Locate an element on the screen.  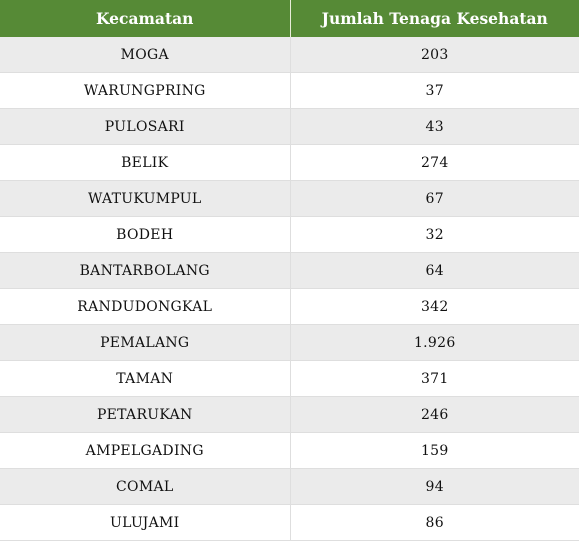
cell-jumlah: 94 is located at coordinates (434, 486).